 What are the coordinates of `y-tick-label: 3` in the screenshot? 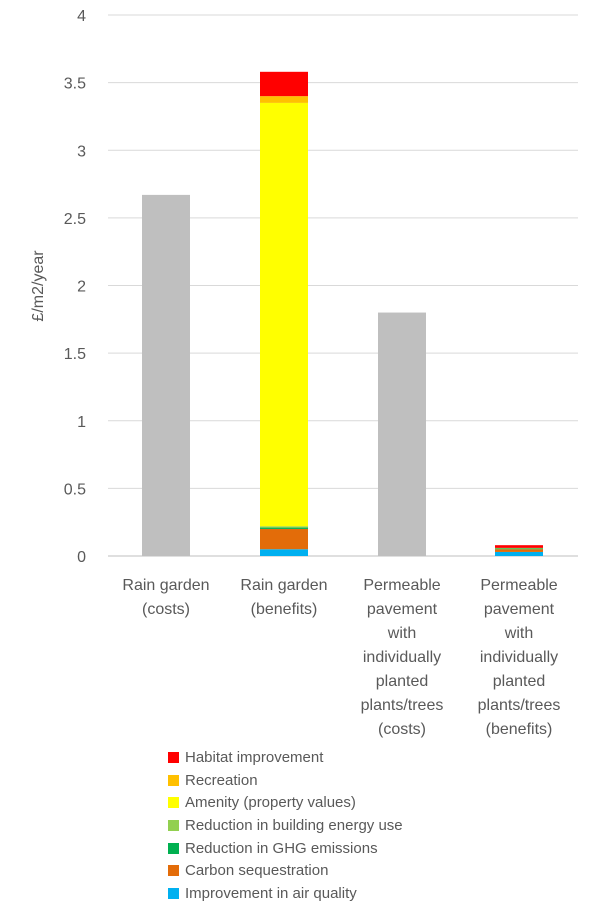 It's located at (81, 151).